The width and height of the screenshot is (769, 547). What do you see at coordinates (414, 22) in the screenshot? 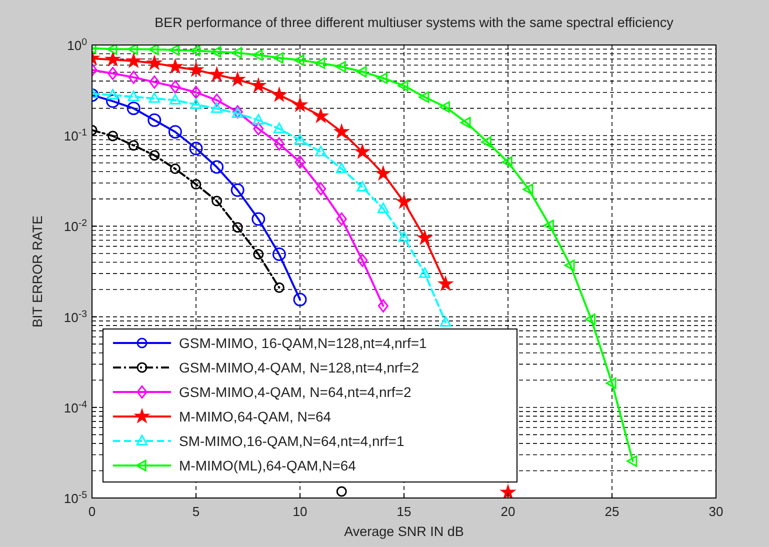
I see `chart-title: BER performance of three different multiuser systems with the same spectral efficiency` at bounding box center [414, 22].